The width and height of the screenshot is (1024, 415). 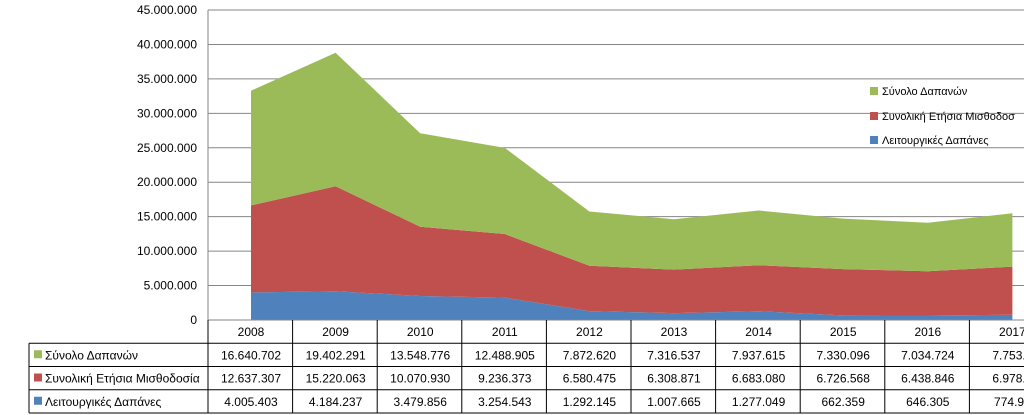 I want to click on table-cell: 3.479.856, so click(x=421, y=402).